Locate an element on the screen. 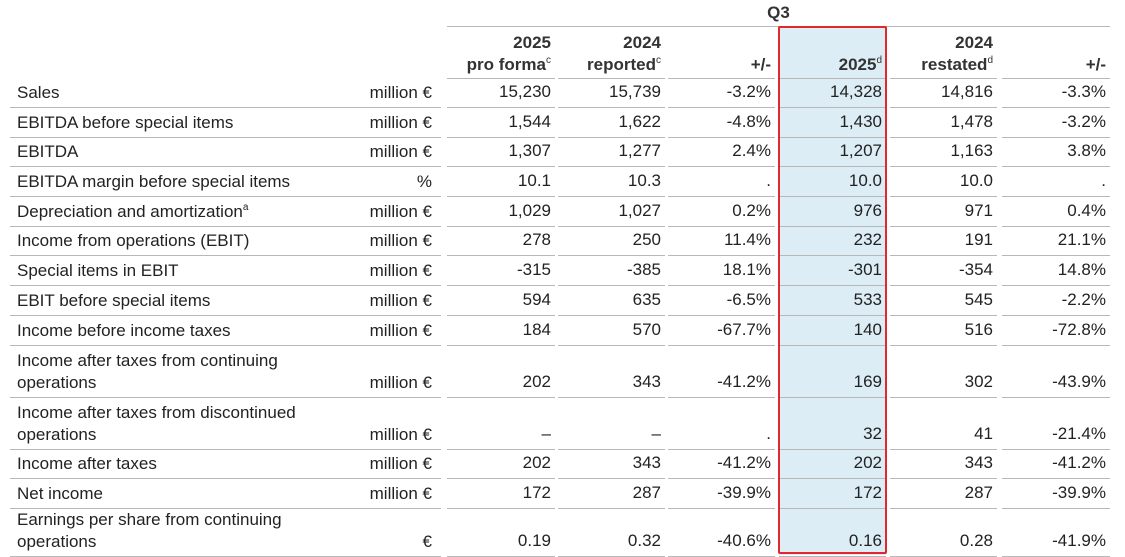 The height and width of the screenshot is (557, 1125). footnote-mark: c is located at coordinates (658, 60).